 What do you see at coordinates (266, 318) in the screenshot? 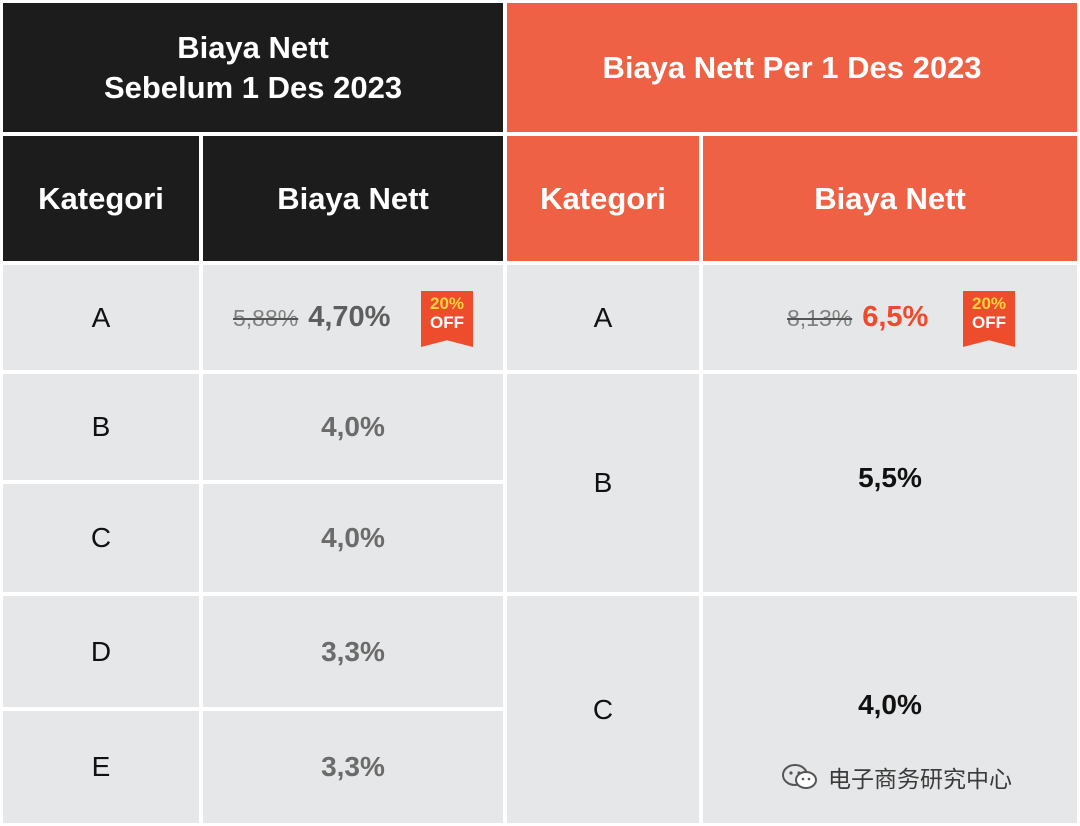
I see `left-row-a-old-value: 5,88%` at bounding box center [266, 318].